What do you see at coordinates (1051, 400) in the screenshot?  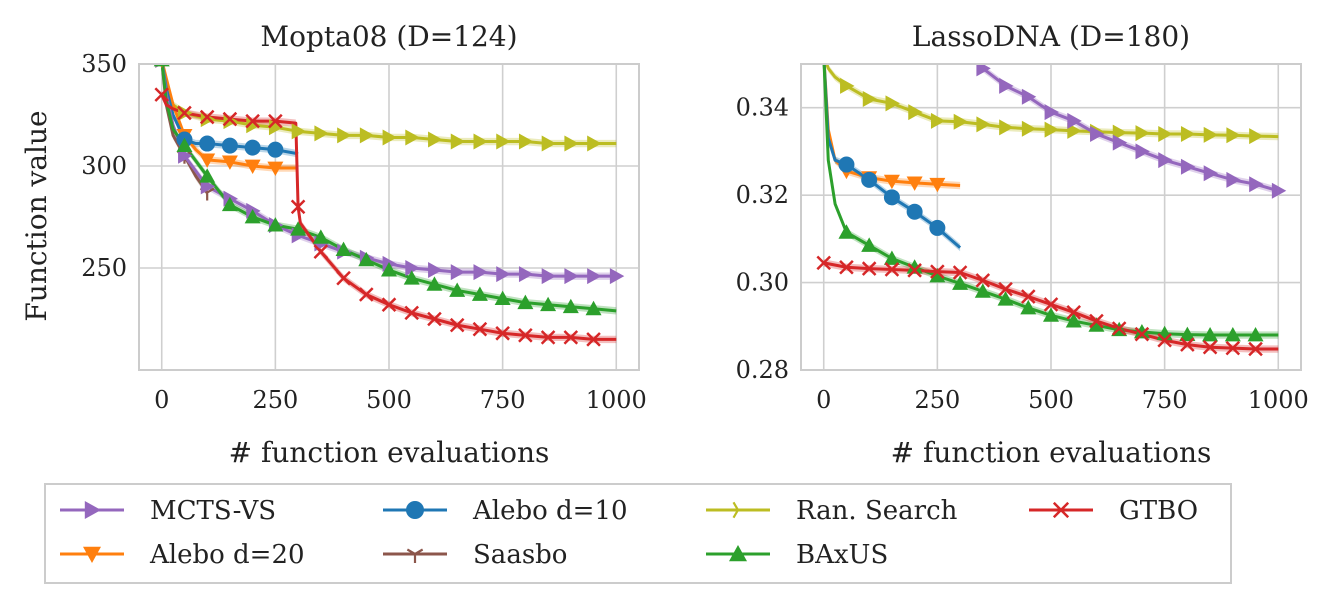 I see `lassodna-xtick-label: 500` at bounding box center [1051, 400].